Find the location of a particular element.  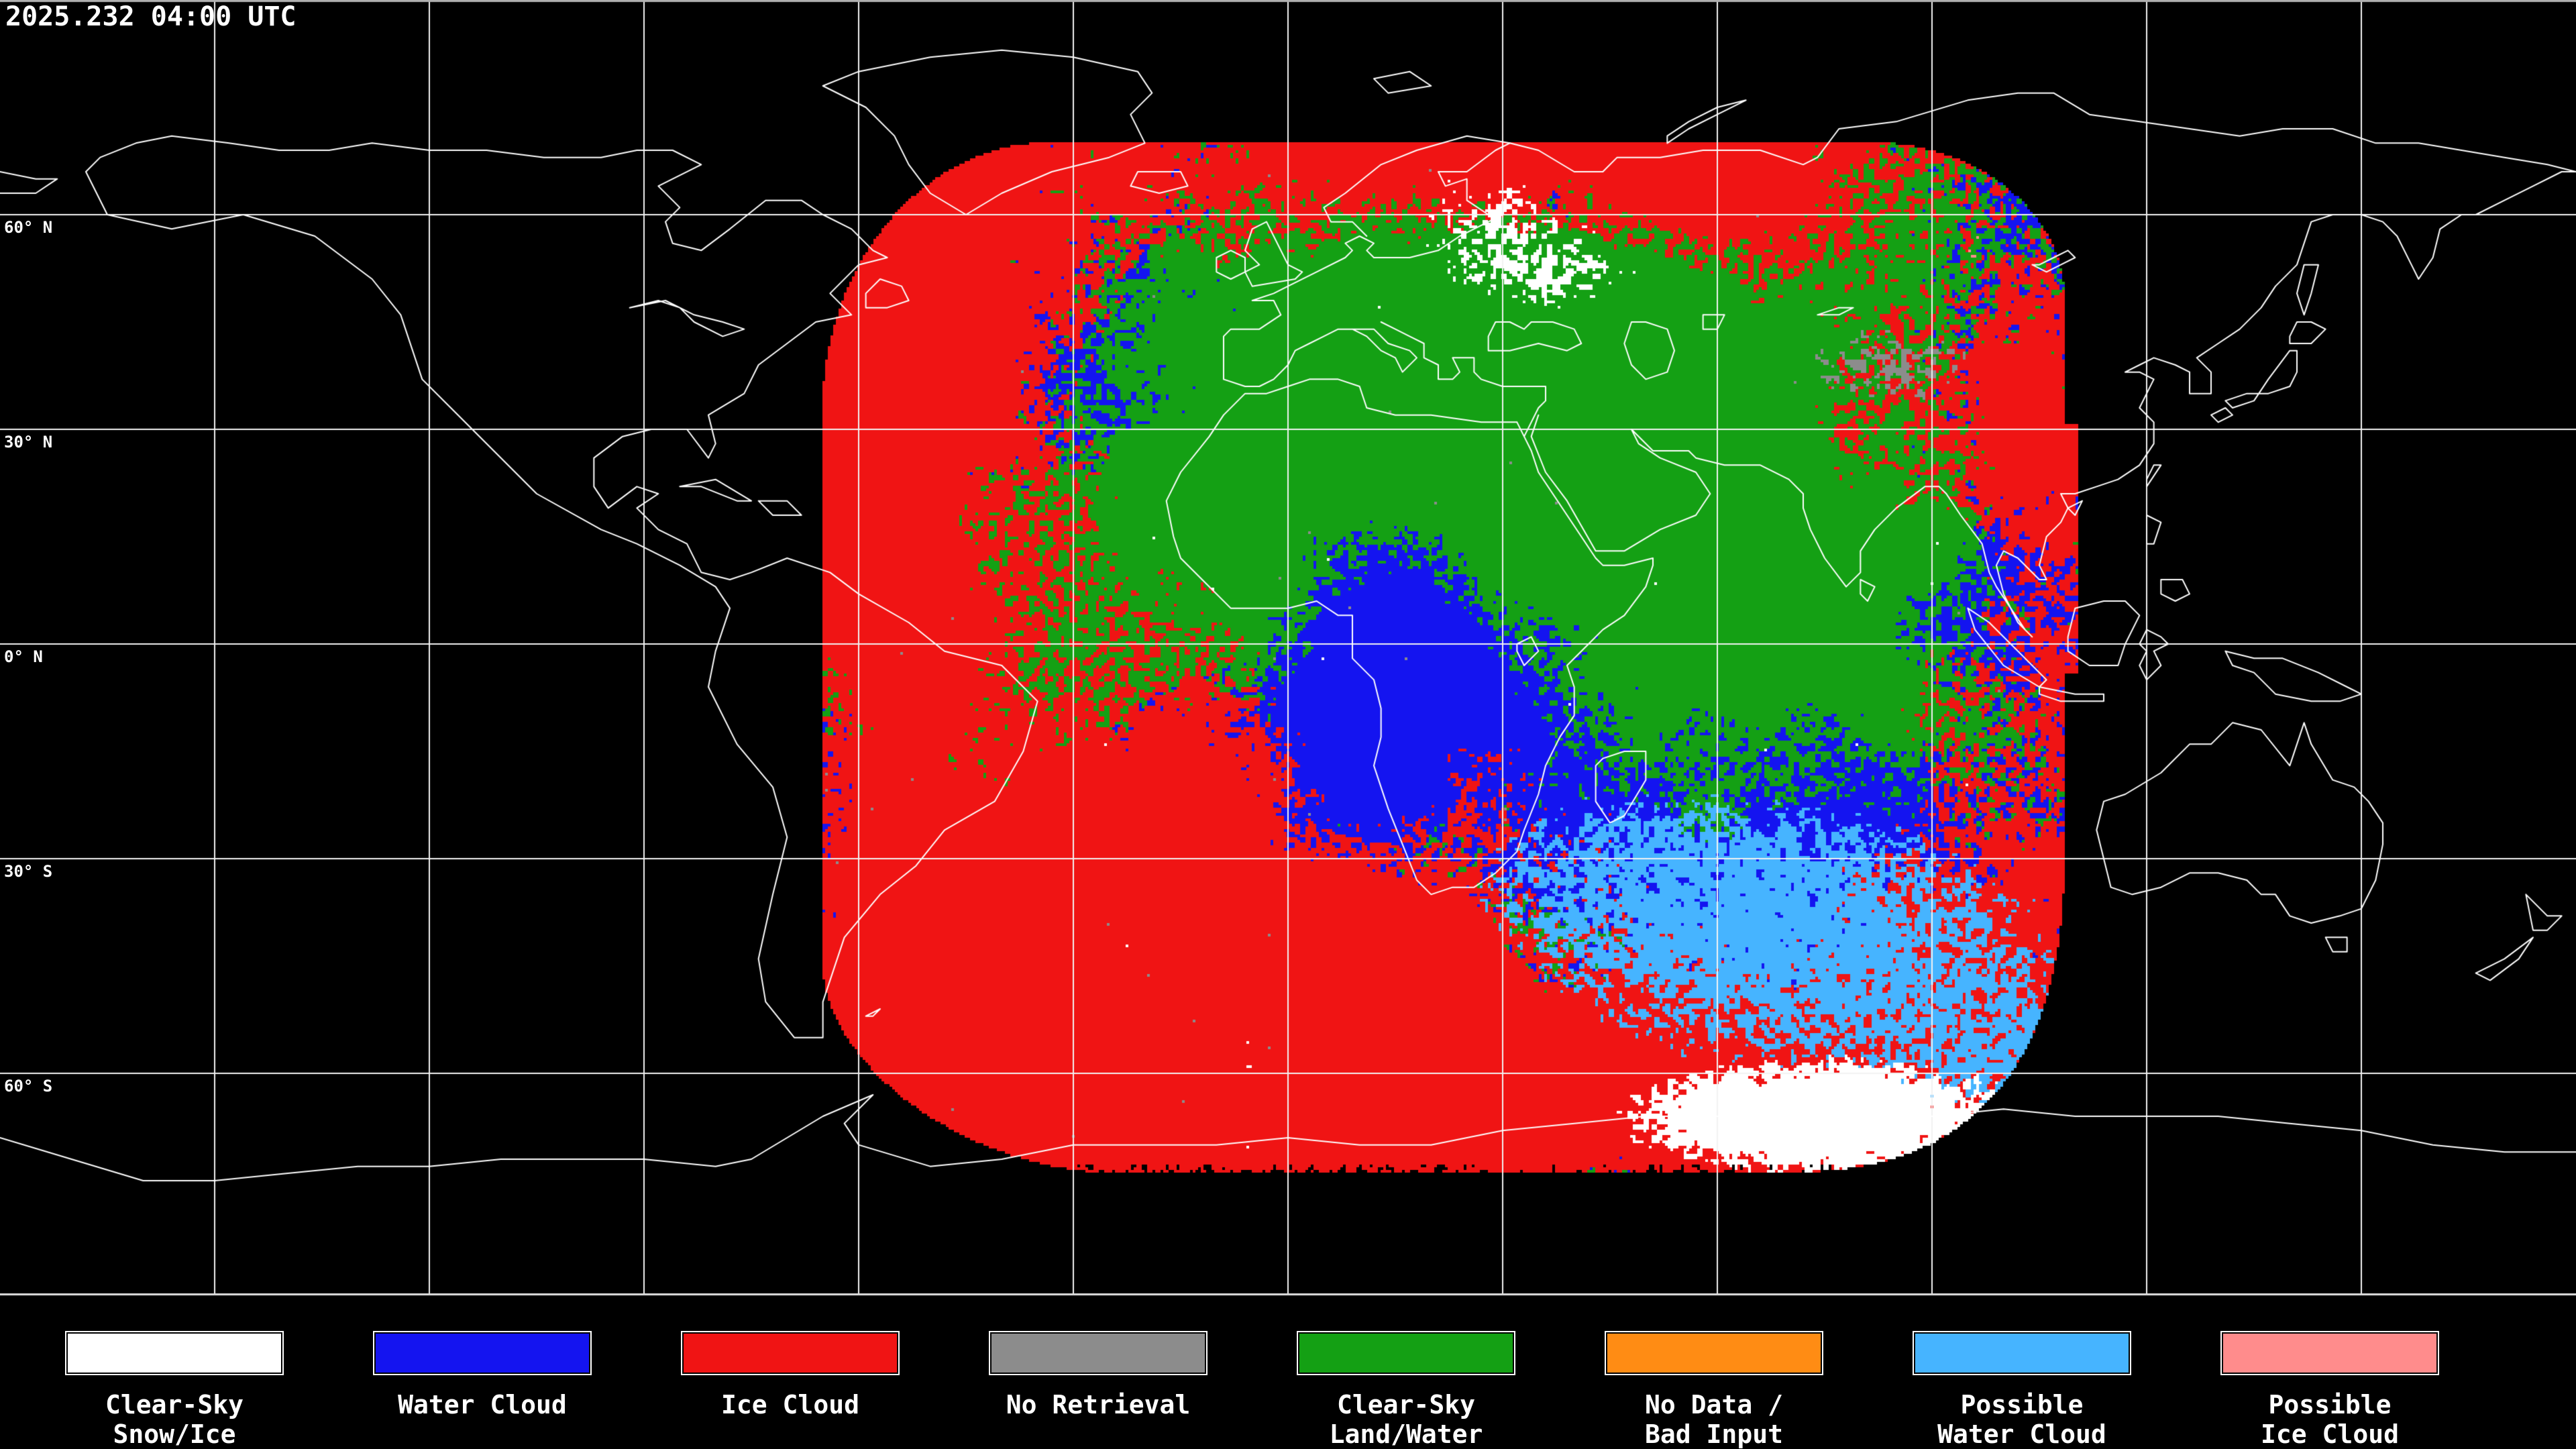

legend-label-no-data-bad-input: No Data / Bad Input is located at coordinates (1714, 1419).